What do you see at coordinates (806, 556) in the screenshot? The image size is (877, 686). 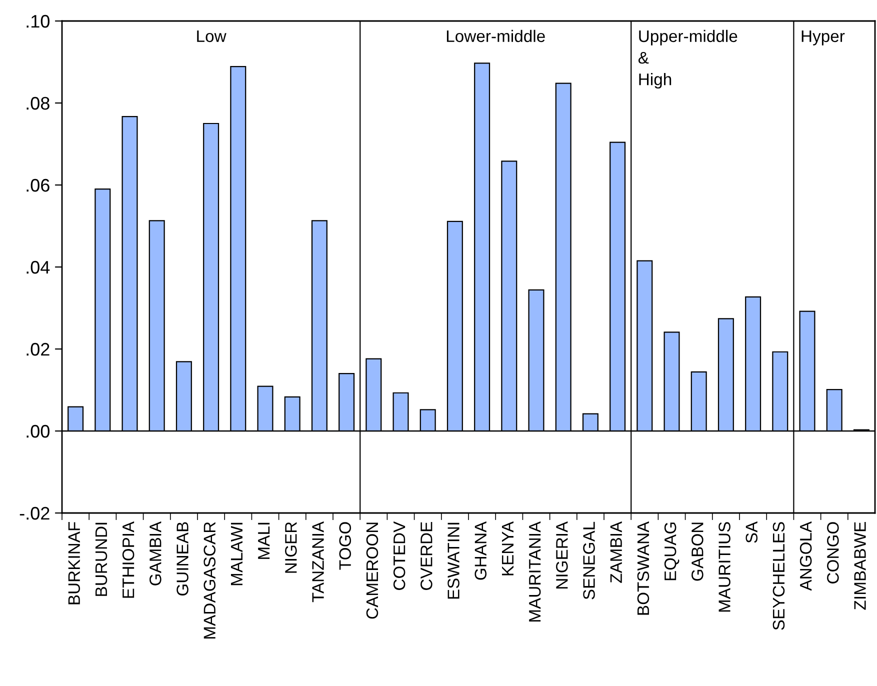 I see `x-tick-label: ANGOLA` at bounding box center [806, 556].